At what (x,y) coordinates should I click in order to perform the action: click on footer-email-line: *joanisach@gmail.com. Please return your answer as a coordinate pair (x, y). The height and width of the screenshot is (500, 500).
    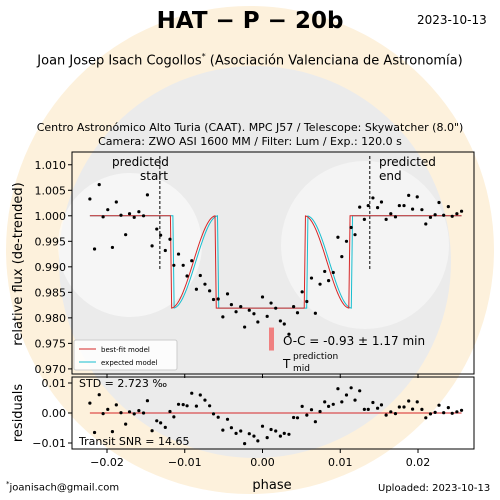
    Looking at the image, I should click on (62, 486).